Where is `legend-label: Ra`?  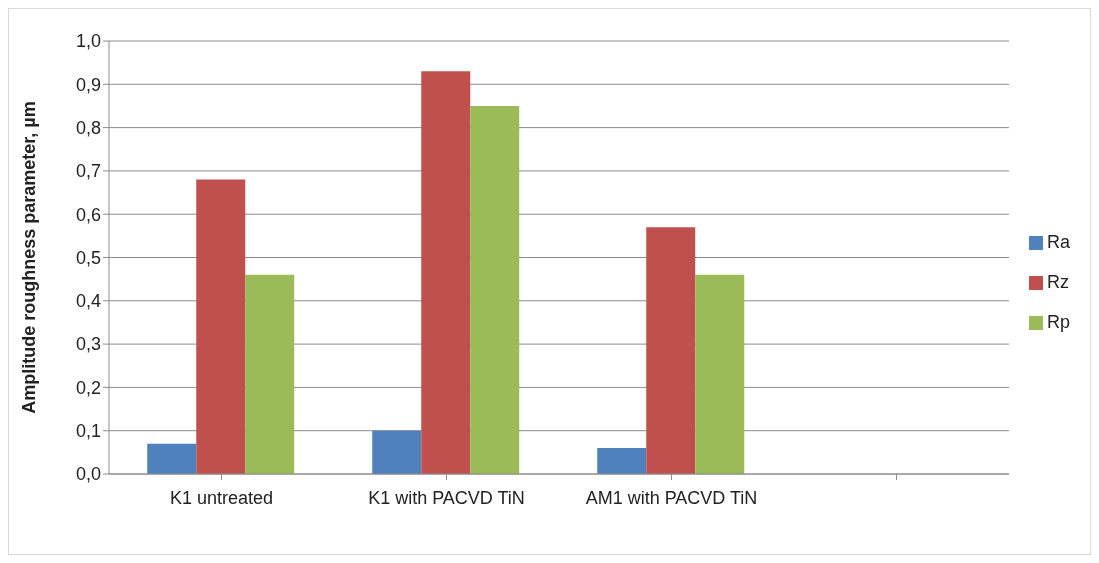 legend-label: Ra is located at coordinates (1058, 241).